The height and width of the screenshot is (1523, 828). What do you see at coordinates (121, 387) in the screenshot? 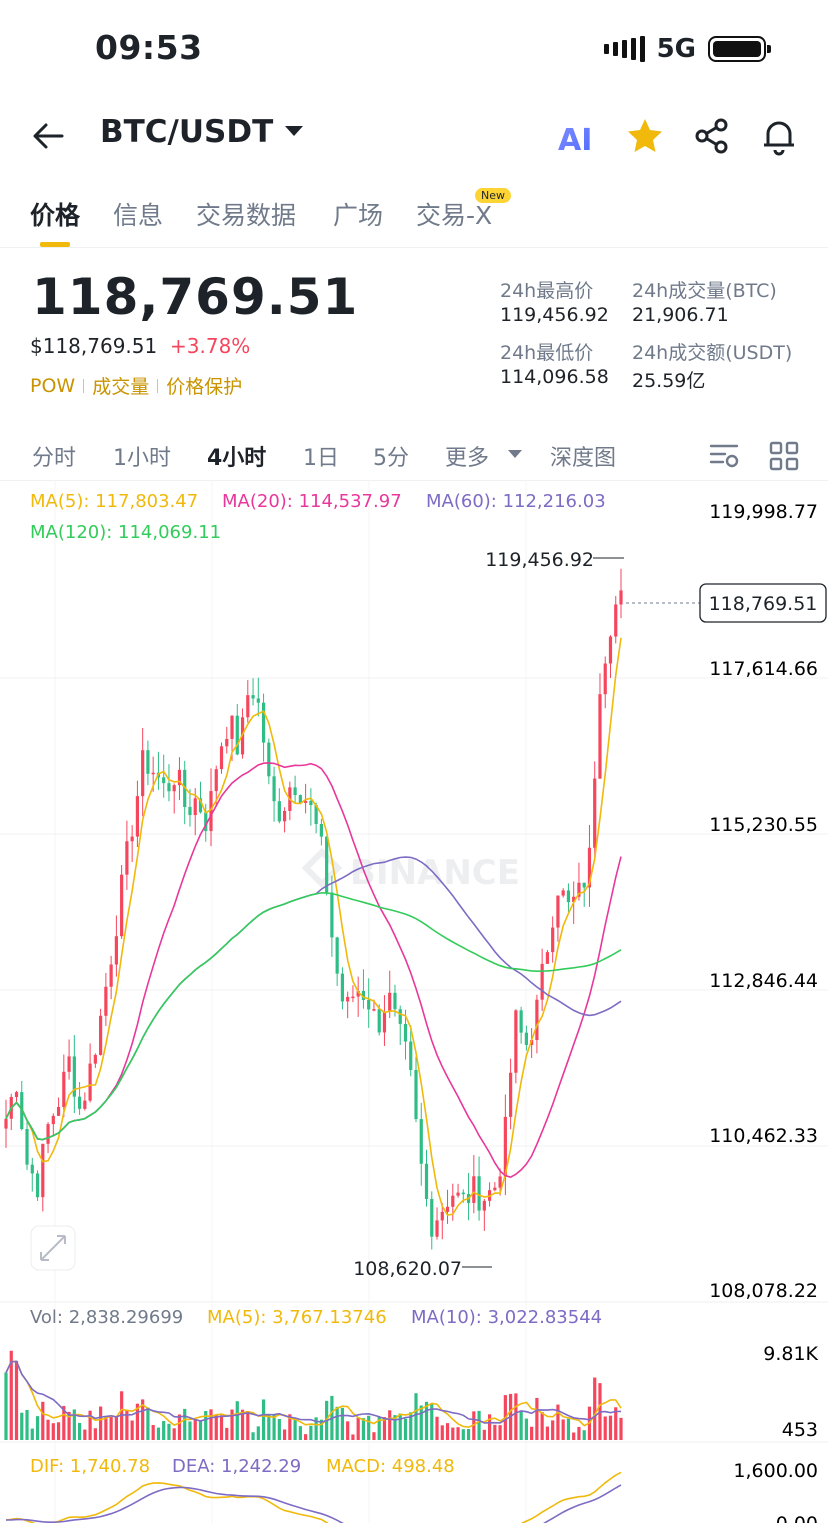
I see `tag-volume: 成交量` at bounding box center [121, 387].